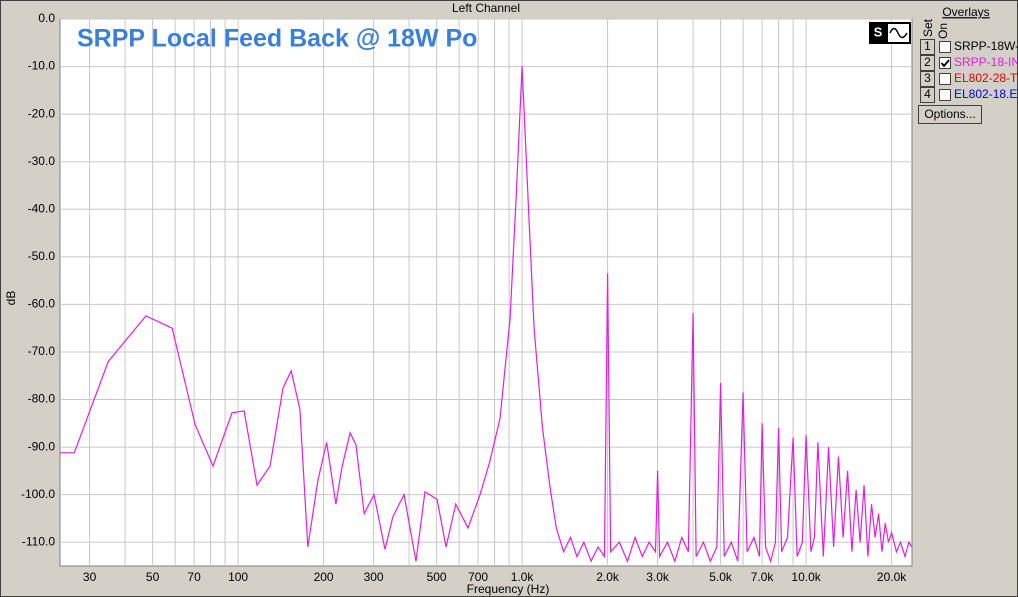 This screenshot has width=1018, height=597. Describe the element at coordinates (324, 577) in the screenshot. I see `x-tick-label: 200` at that location.